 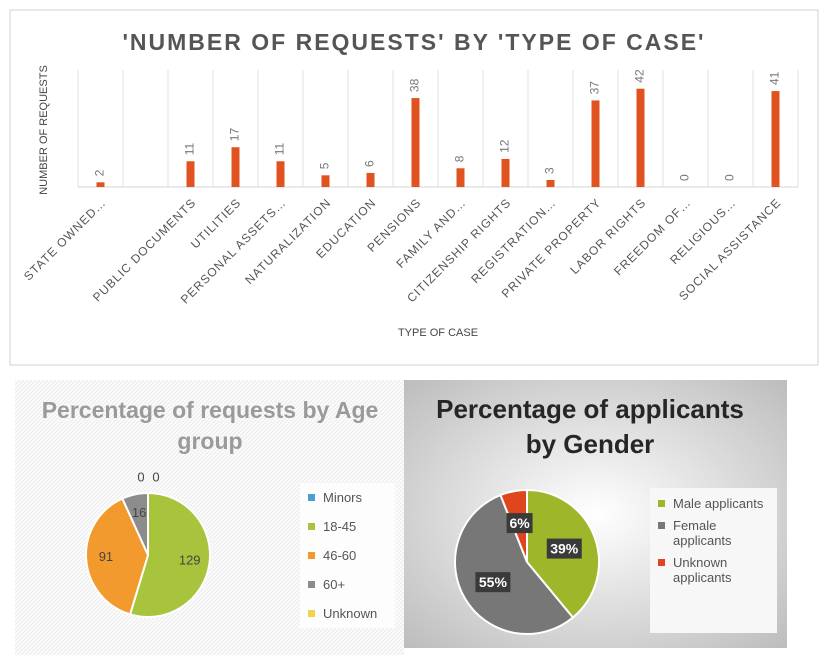 I want to click on legend-label: Unknown, so click(x=350, y=613).